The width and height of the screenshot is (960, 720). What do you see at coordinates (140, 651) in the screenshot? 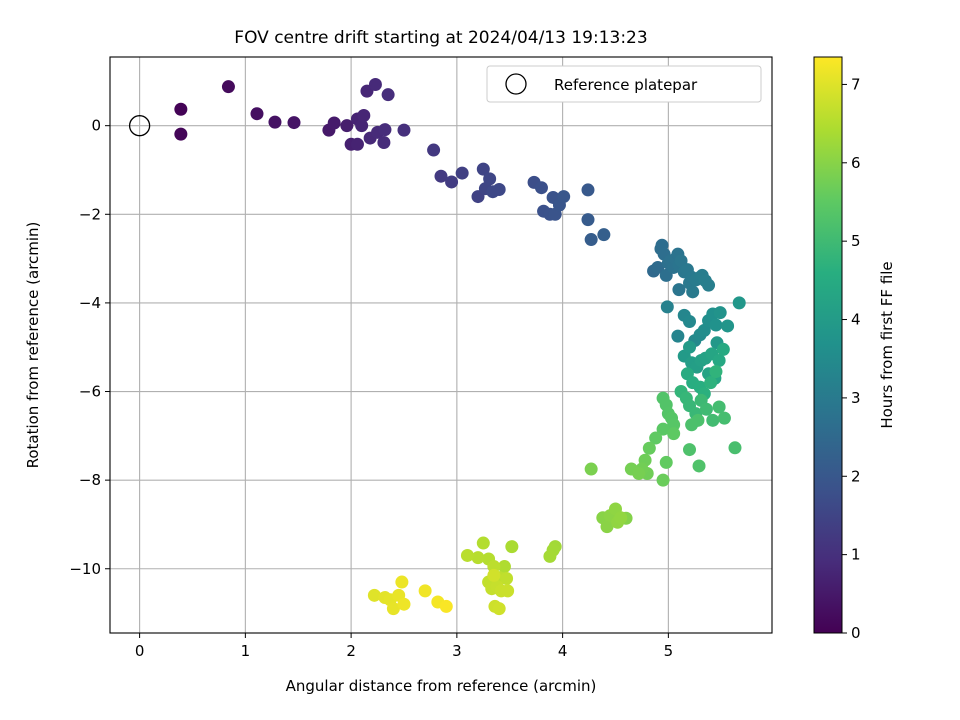
I see `x-tick-label: 0` at bounding box center [140, 651].